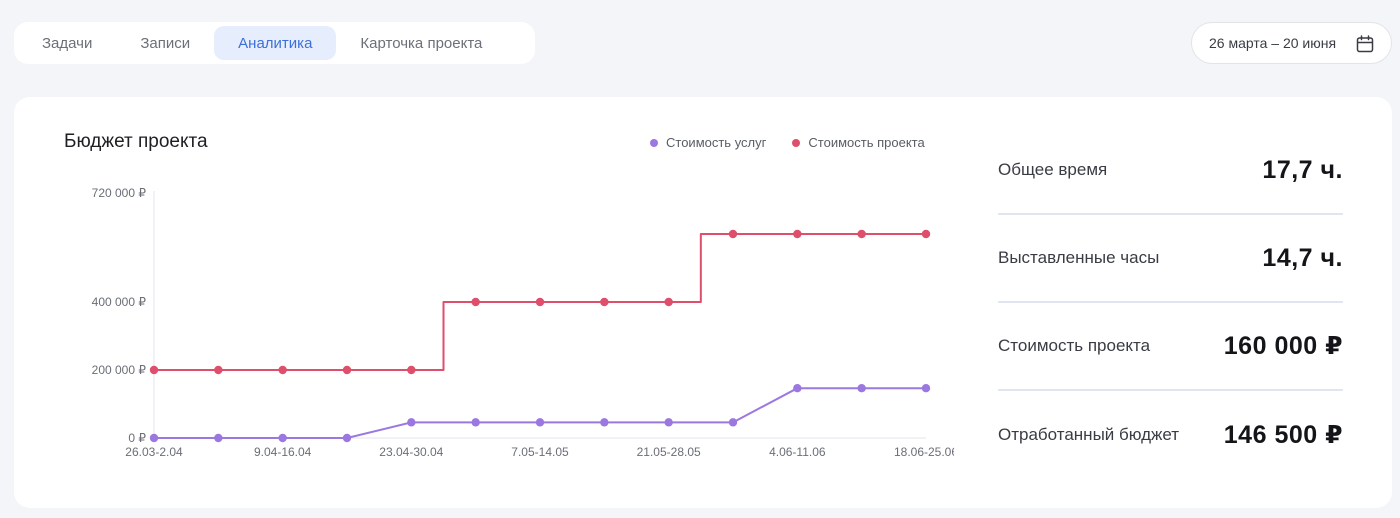 Image resolution: width=1400 pixels, height=518 pixels. I want to click on stat-total-time: Общее время 17,7 ч., so click(1170, 171).